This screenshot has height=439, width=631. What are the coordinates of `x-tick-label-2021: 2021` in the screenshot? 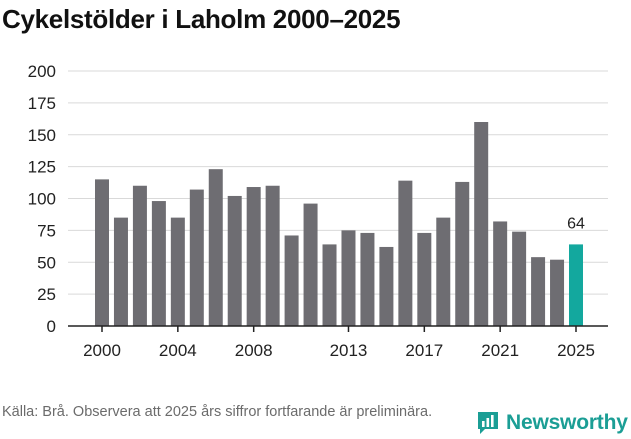 It's located at (500, 350).